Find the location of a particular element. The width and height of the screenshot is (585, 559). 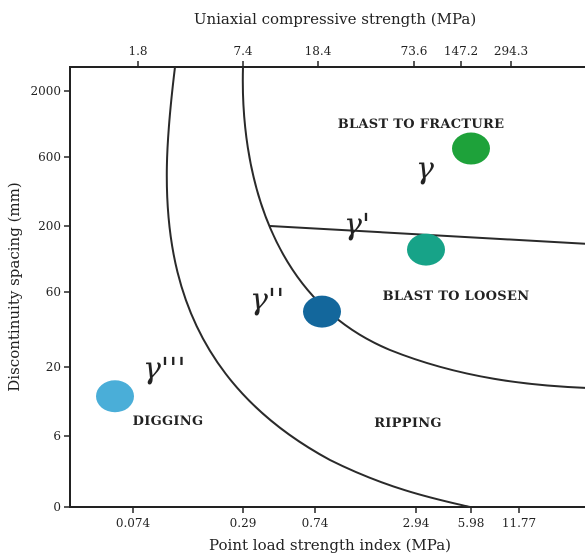

x-tick-label: 11.77 is located at coordinates (519, 523).